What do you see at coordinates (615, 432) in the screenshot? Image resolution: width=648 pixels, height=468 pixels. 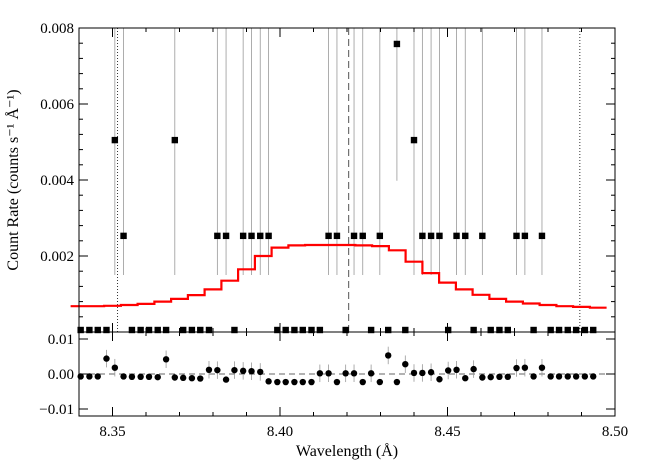 I see `x-tick-label: 8.50` at bounding box center [615, 432].